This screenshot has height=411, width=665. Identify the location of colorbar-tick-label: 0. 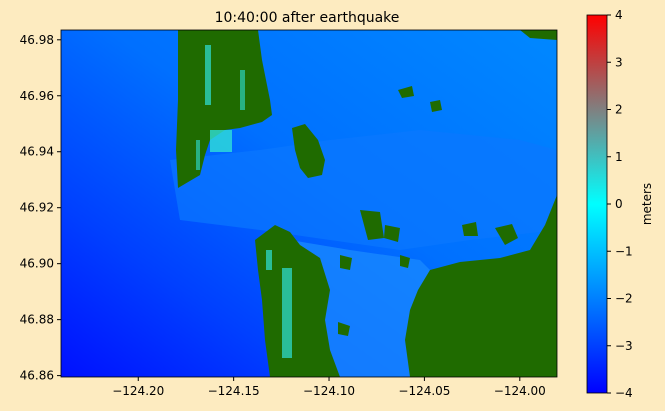
(619, 204).